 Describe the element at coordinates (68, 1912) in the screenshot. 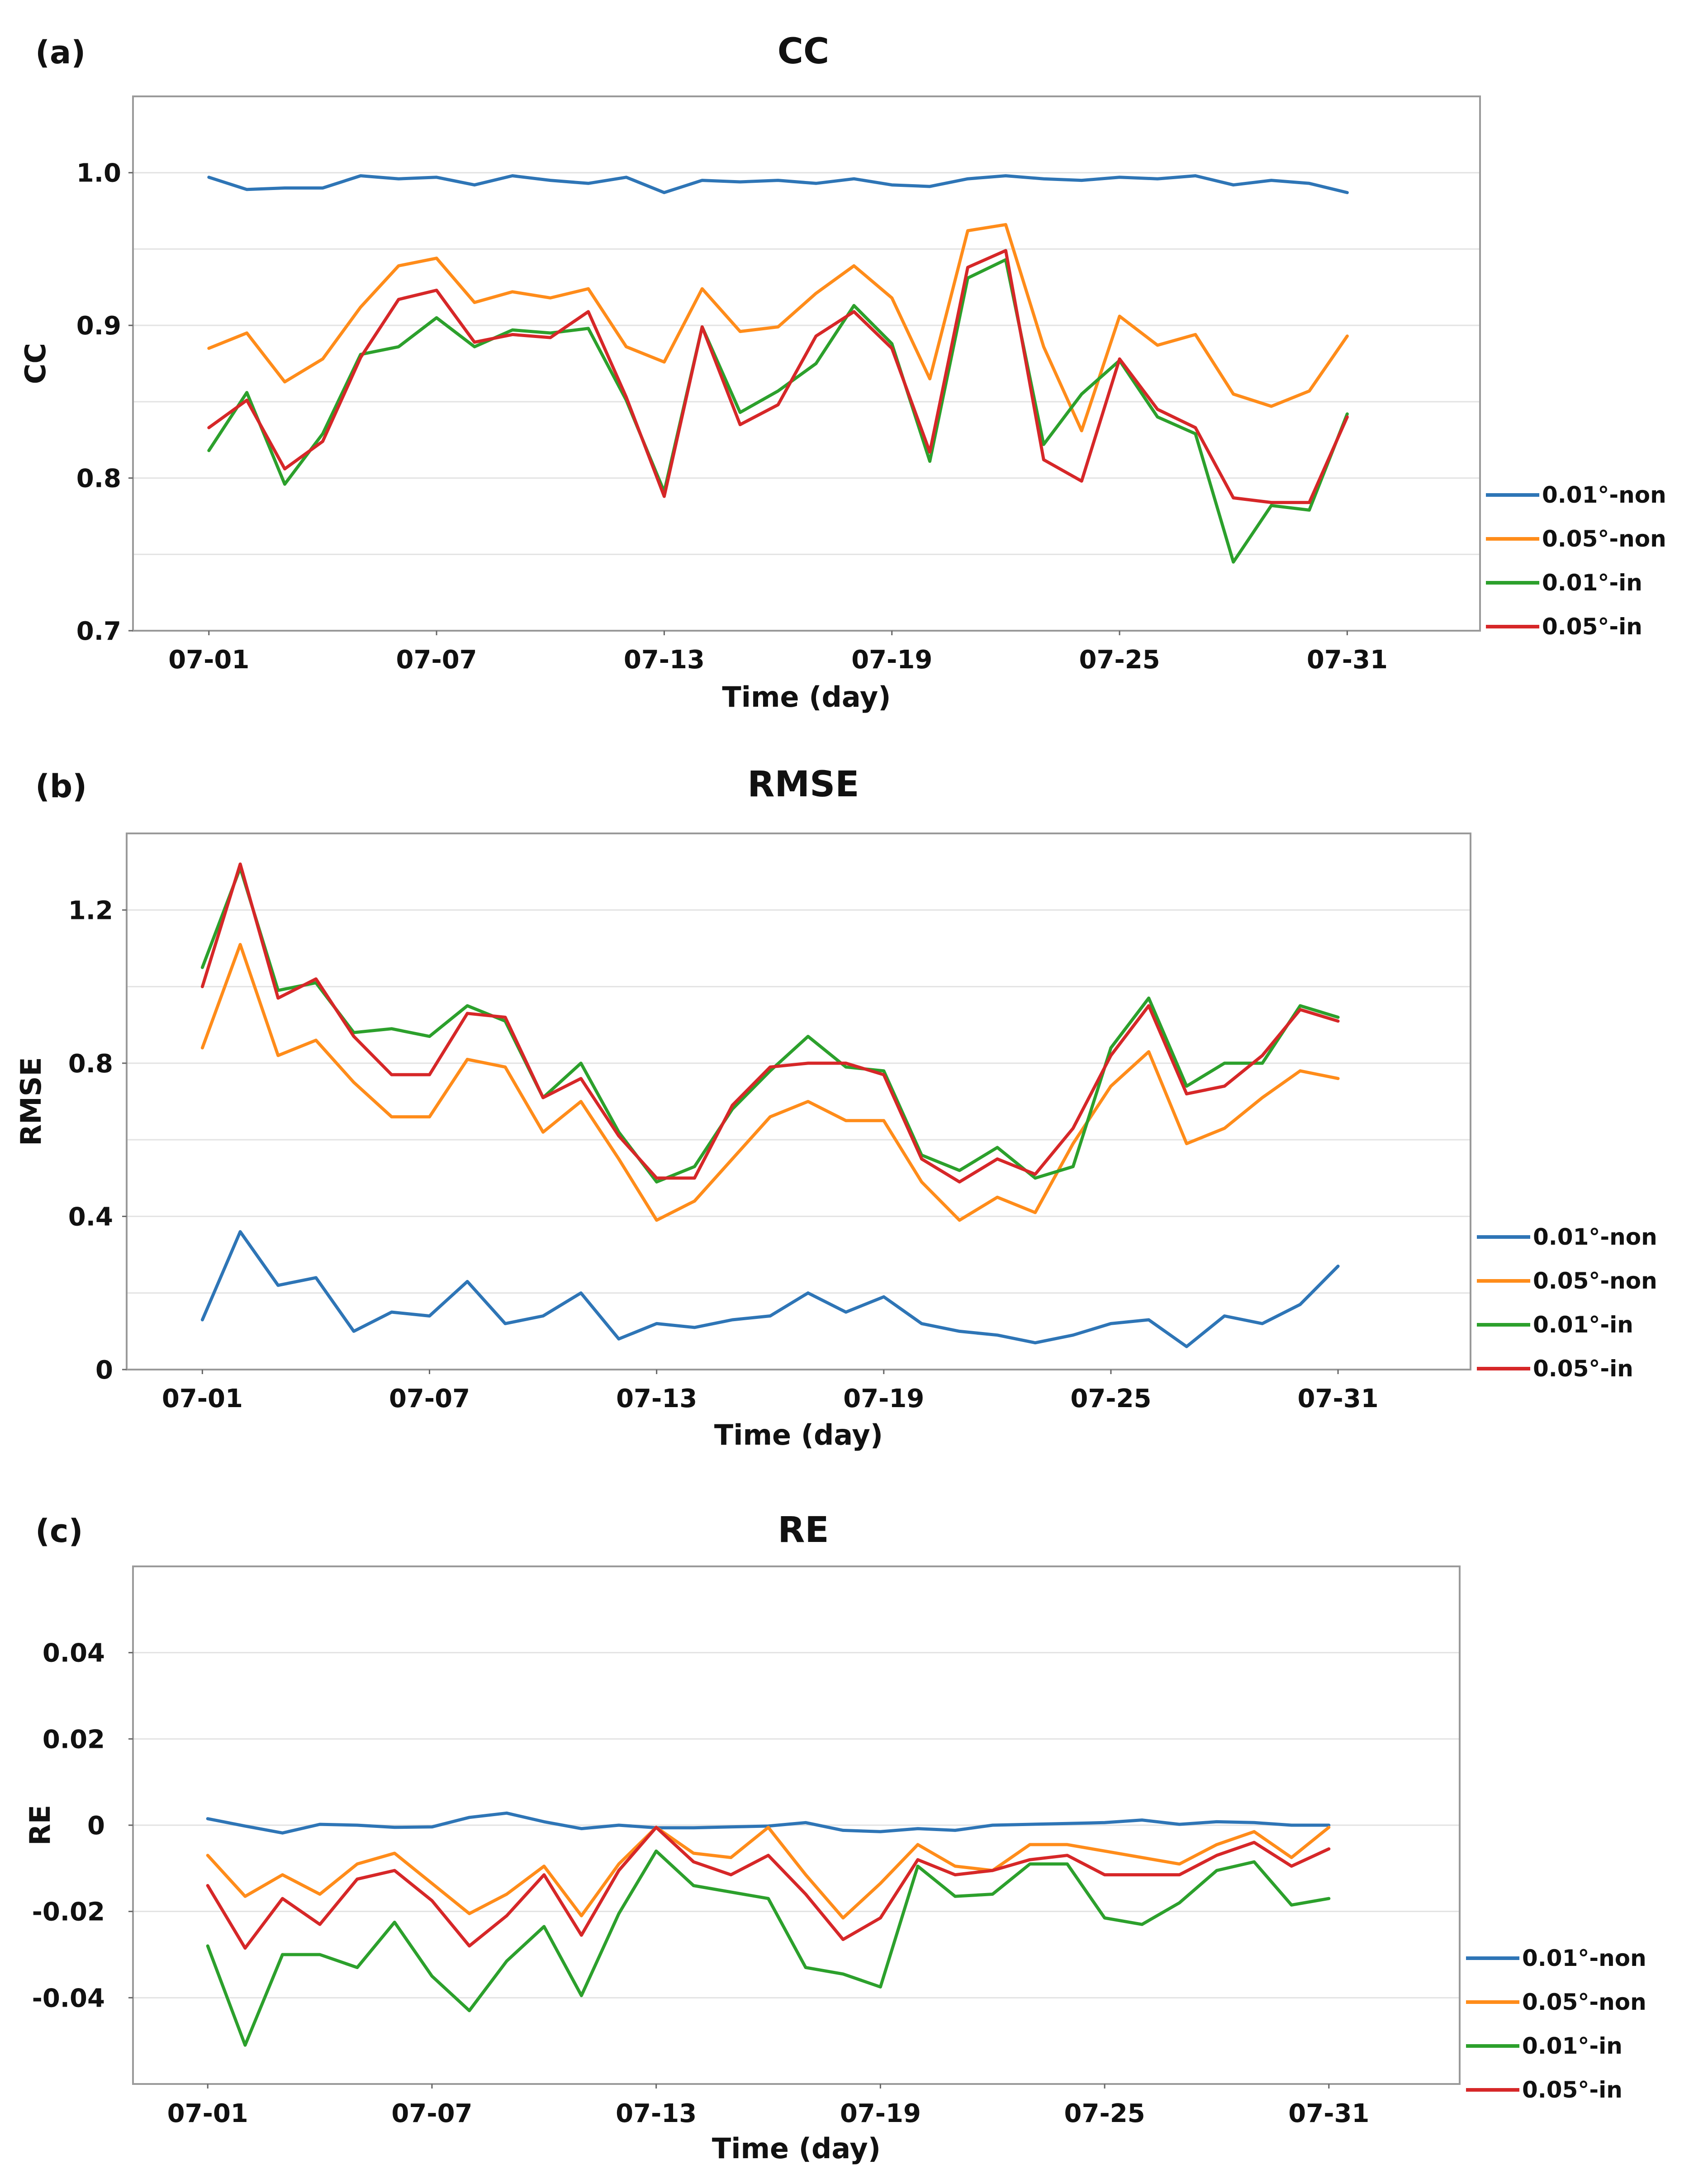

I see `y-tick-label: -0.02` at that location.